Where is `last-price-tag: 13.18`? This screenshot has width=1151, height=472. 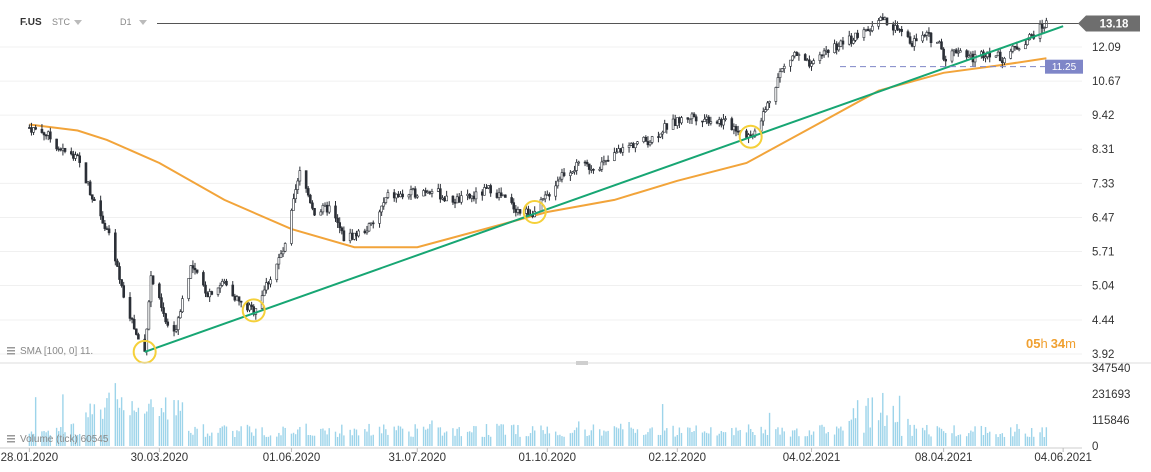
last-price-tag: 13.18 is located at coordinates (1109, 23).